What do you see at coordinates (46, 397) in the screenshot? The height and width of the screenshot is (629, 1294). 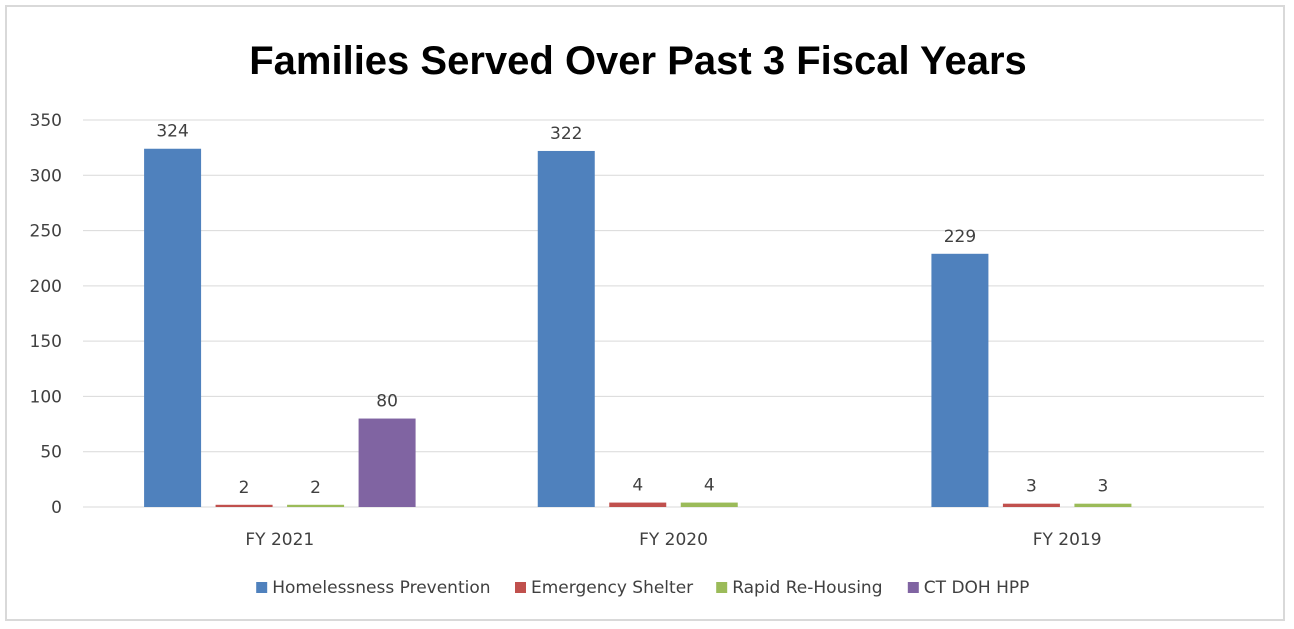 I see `y-tick-label: 100` at bounding box center [46, 397].